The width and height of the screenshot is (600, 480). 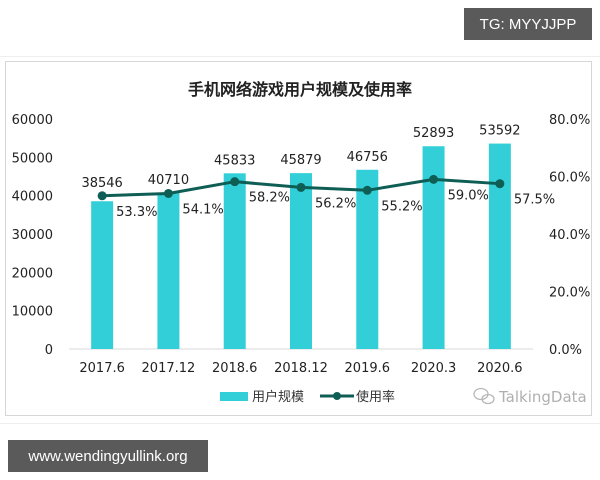 I want to click on legend-bar-label: 用户规模, so click(x=278, y=397).